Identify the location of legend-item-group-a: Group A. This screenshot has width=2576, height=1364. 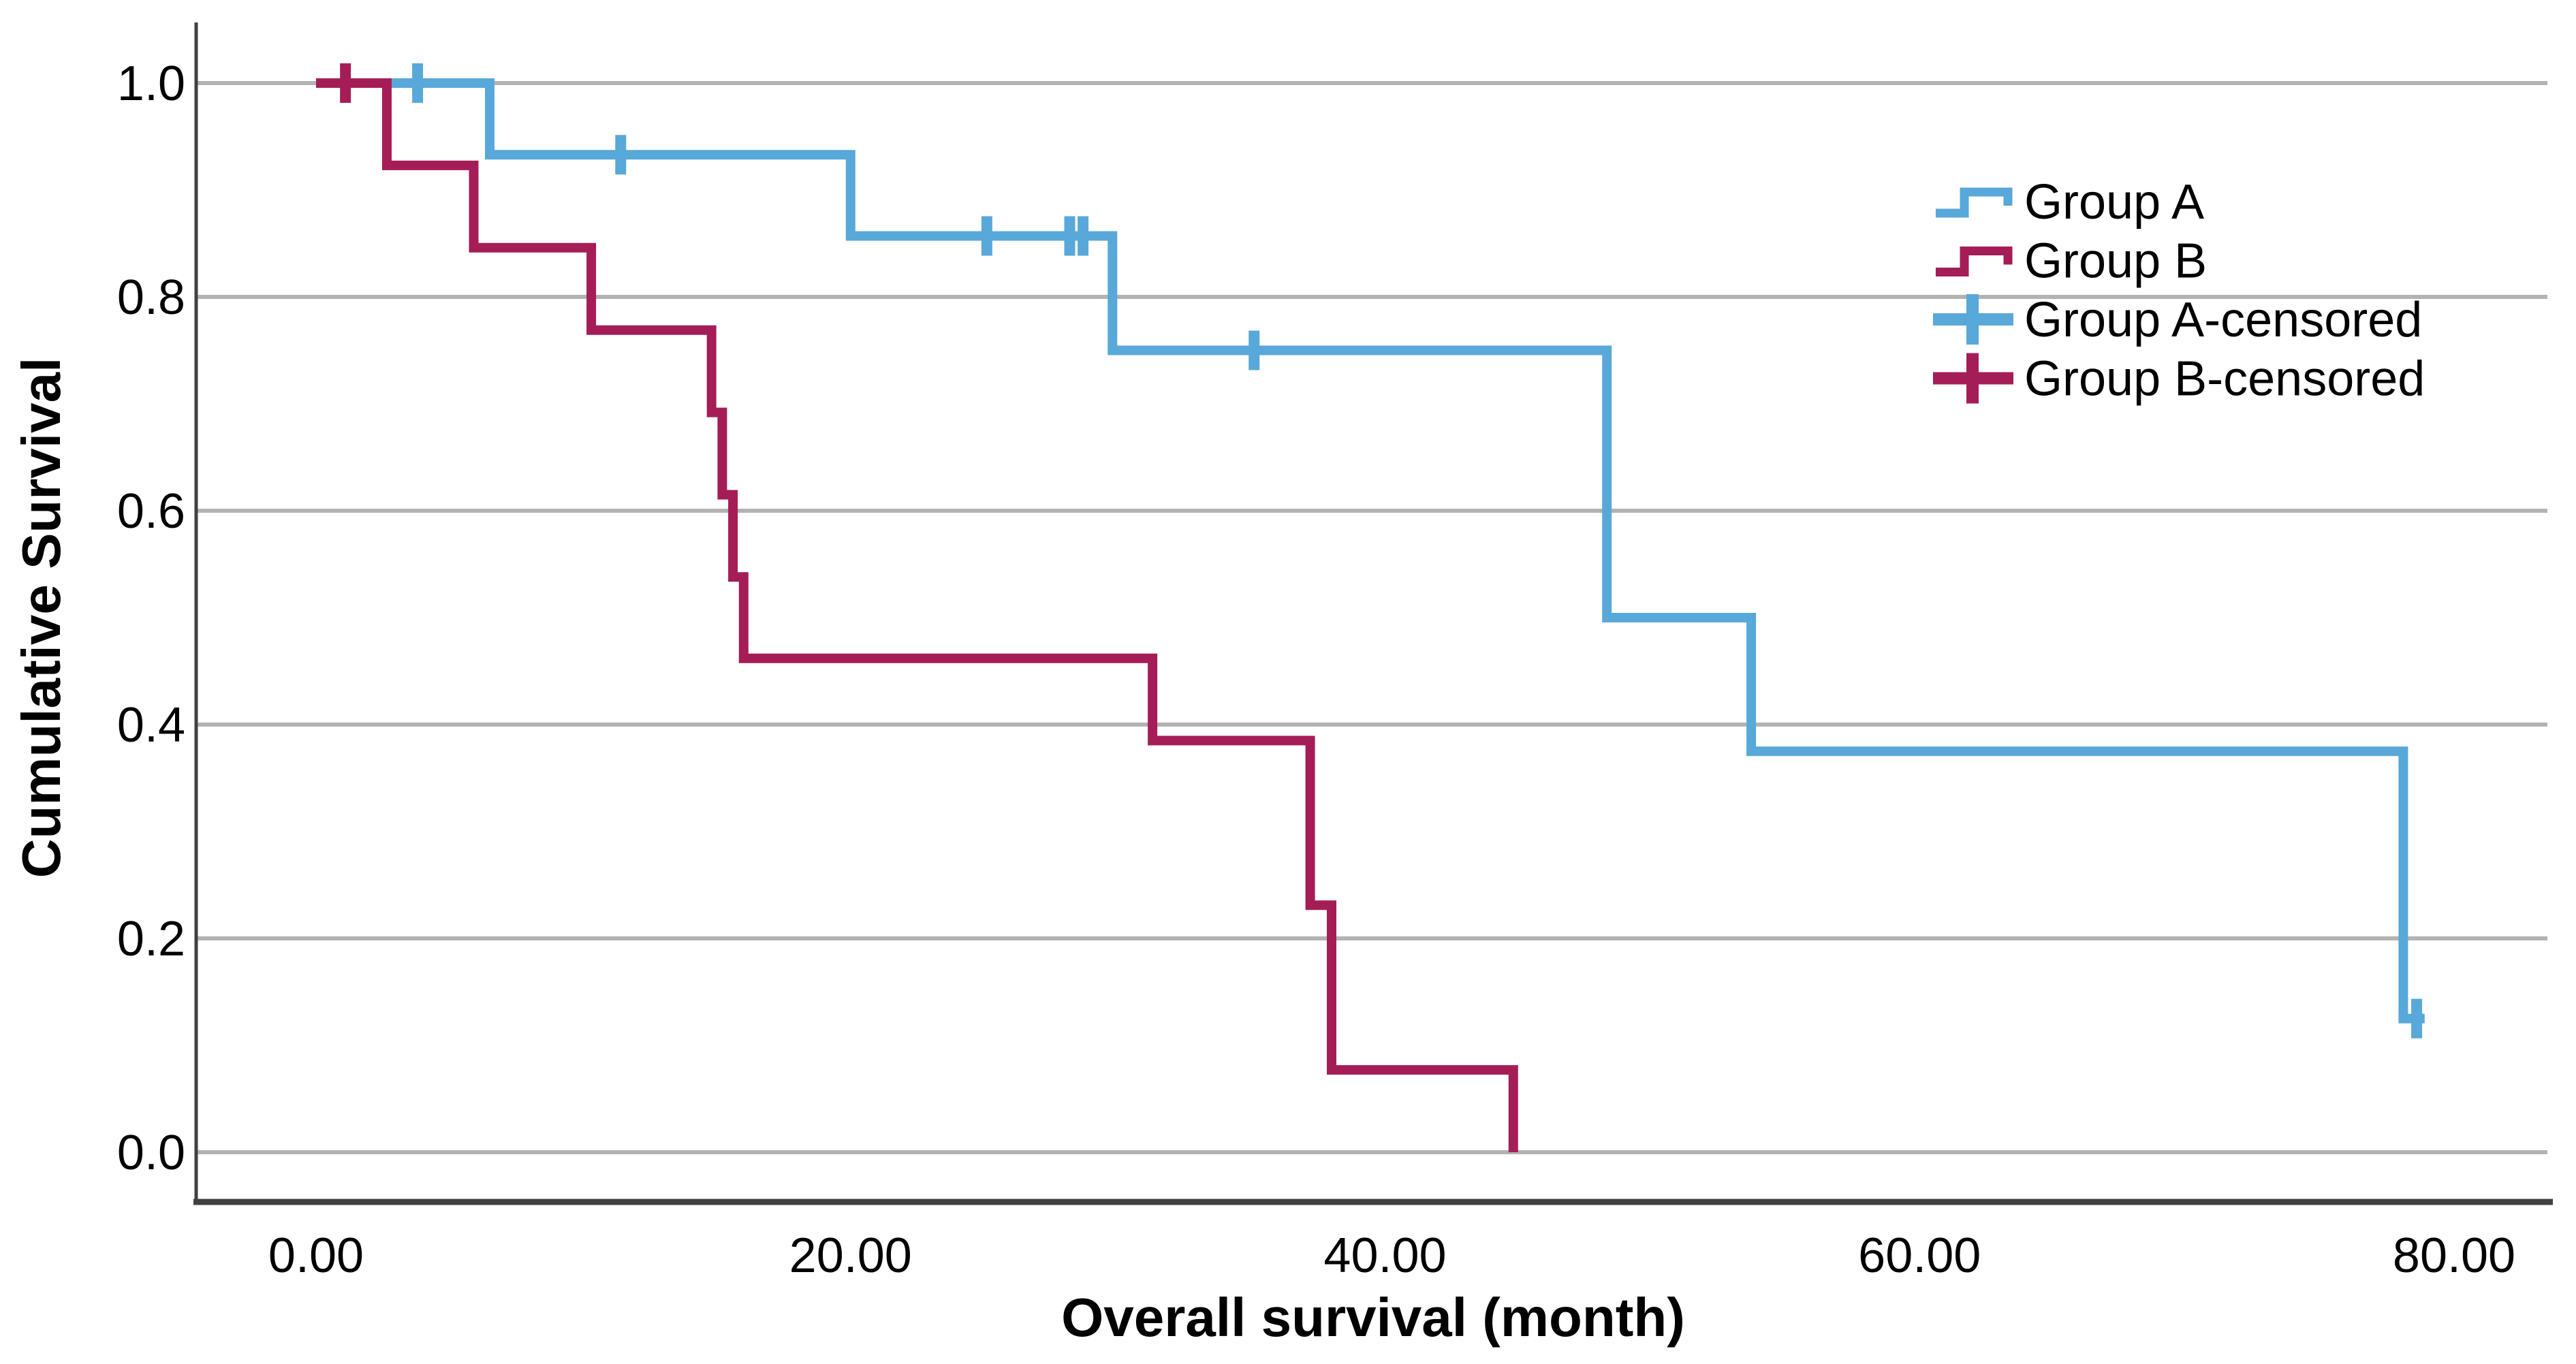
(2070, 202).